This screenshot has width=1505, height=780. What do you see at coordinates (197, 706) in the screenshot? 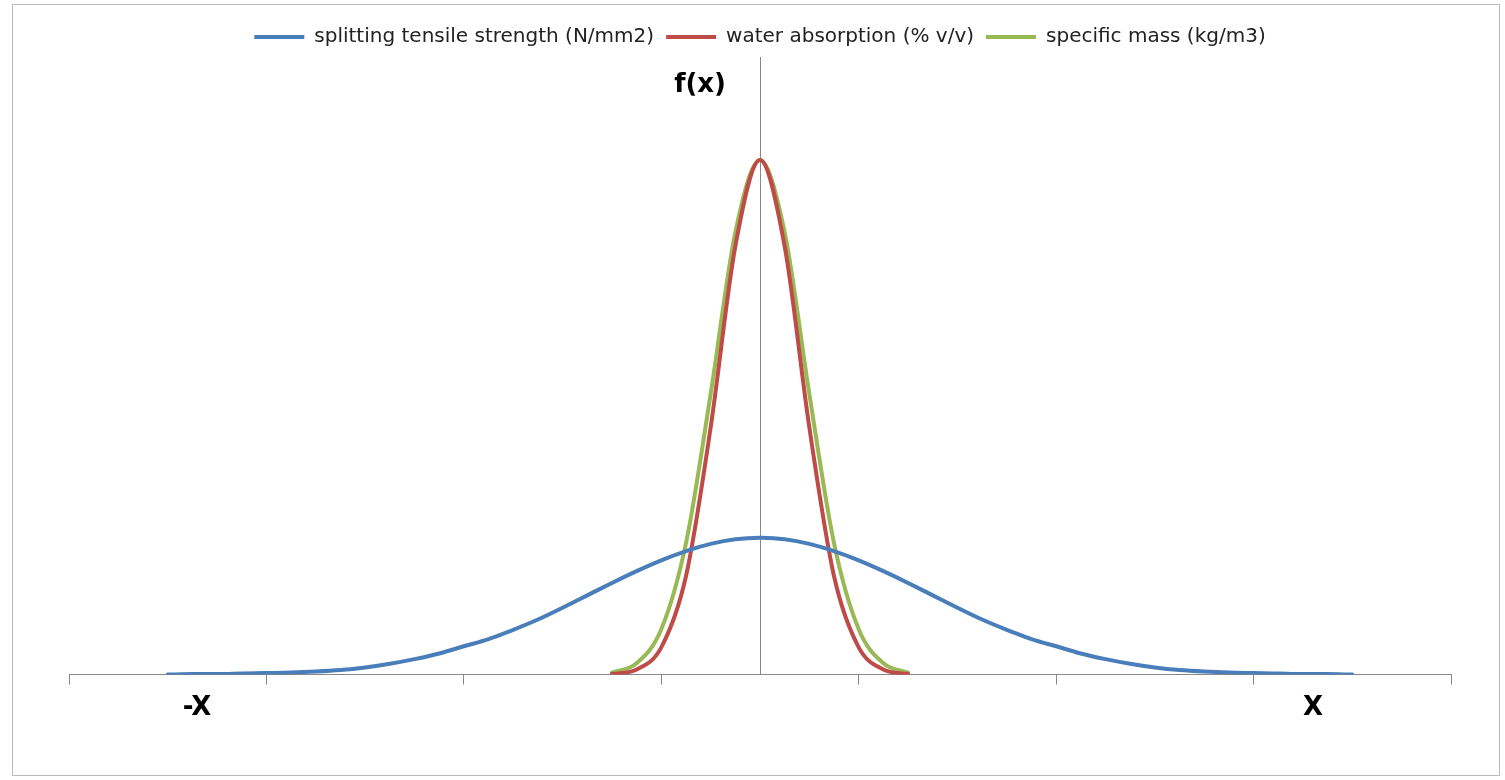
I see `text: -X` at bounding box center [197, 706].